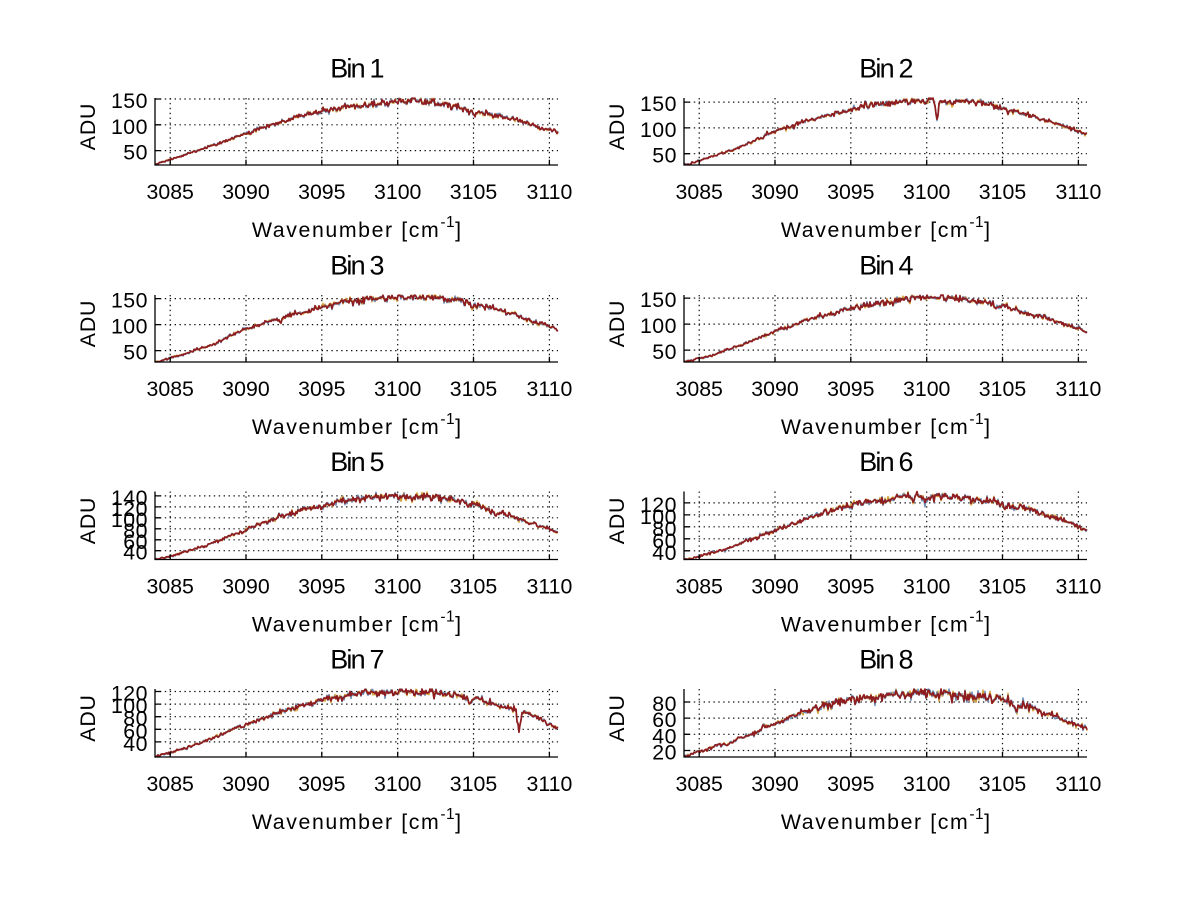 The image size is (1200, 901). What do you see at coordinates (886, 266) in the screenshot?
I see `svg-text: Bin 4` at bounding box center [886, 266].